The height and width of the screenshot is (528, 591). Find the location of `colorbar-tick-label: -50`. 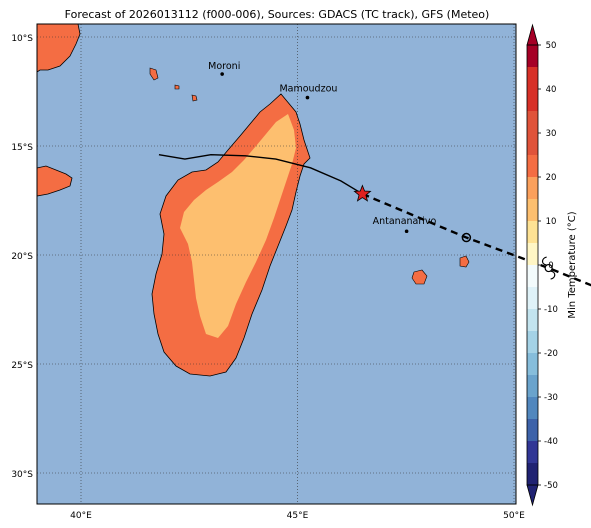

colorbar-tick-label: -50 is located at coordinates (551, 486).